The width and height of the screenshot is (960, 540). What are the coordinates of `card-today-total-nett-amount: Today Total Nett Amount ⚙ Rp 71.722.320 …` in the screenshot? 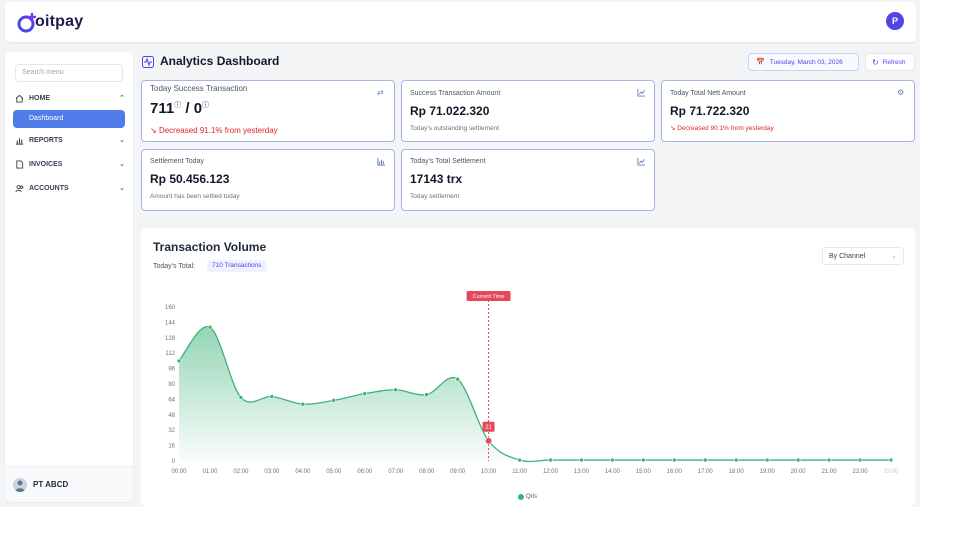 It's located at (788, 111).